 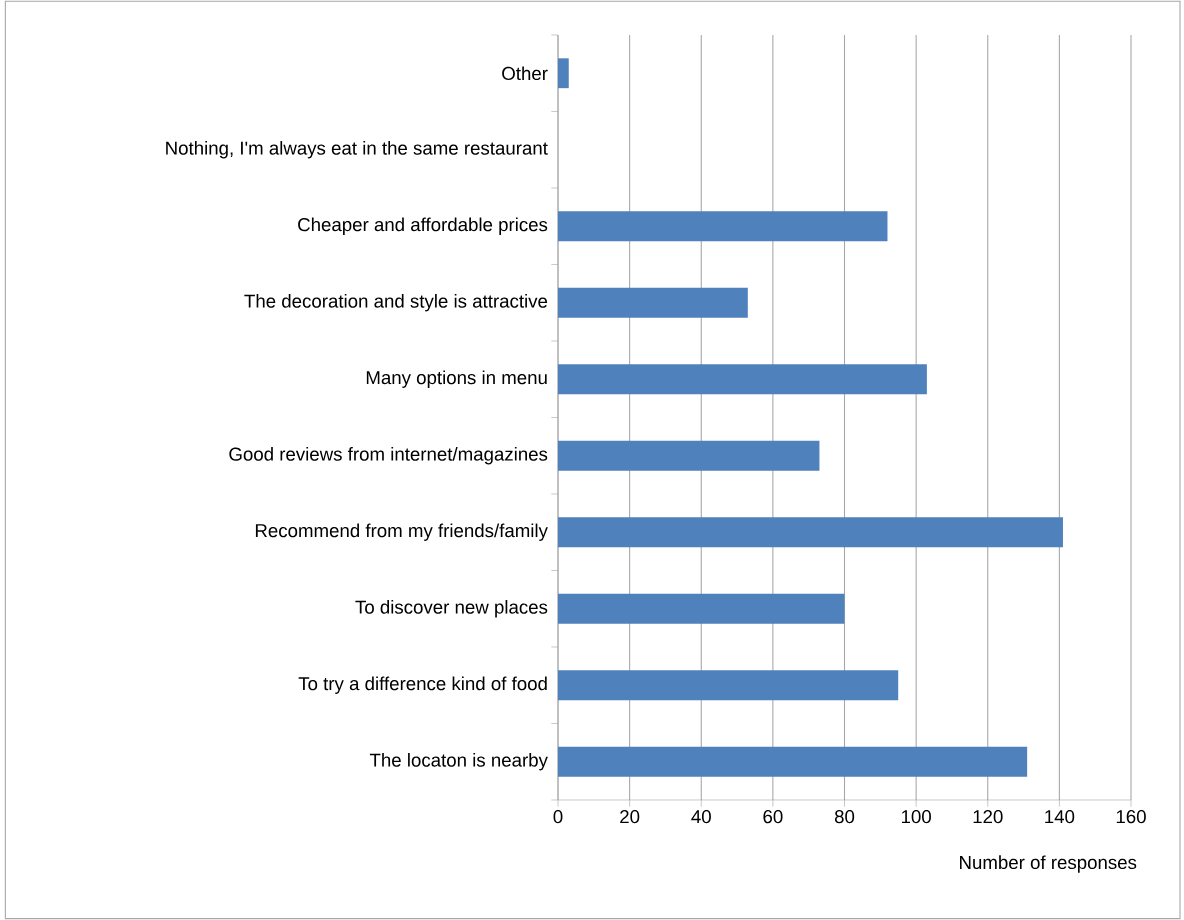 What do you see at coordinates (388, 456) in the screenshot?
I see `y-tick-label: Good reviews from internet/magazines` at bounding box center [388, 456].